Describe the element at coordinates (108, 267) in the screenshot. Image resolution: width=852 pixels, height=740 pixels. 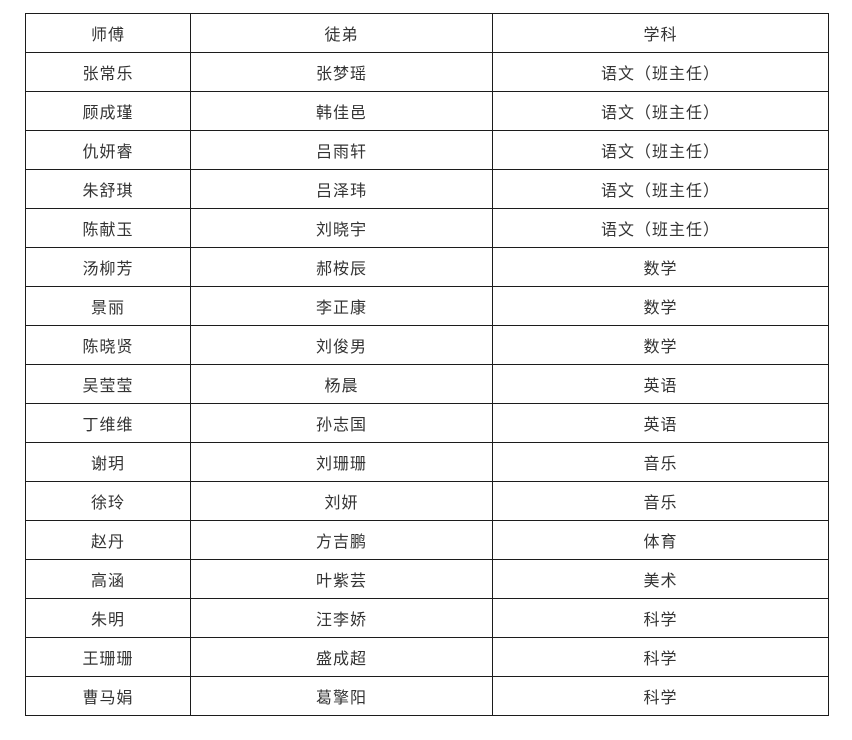
I see `master-cell: 汤柳芳` at that location.